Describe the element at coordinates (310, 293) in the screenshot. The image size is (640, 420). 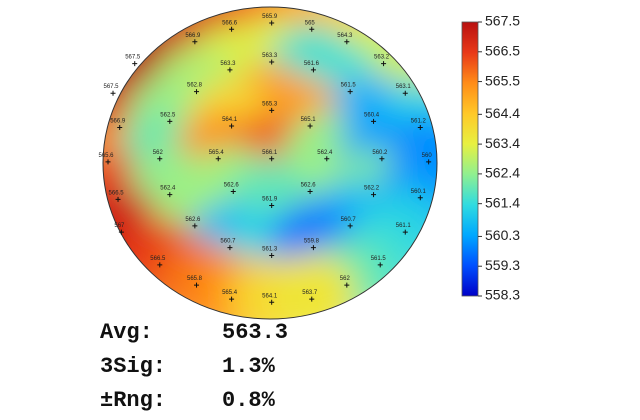
I see `site-label: 563.7` at that location.